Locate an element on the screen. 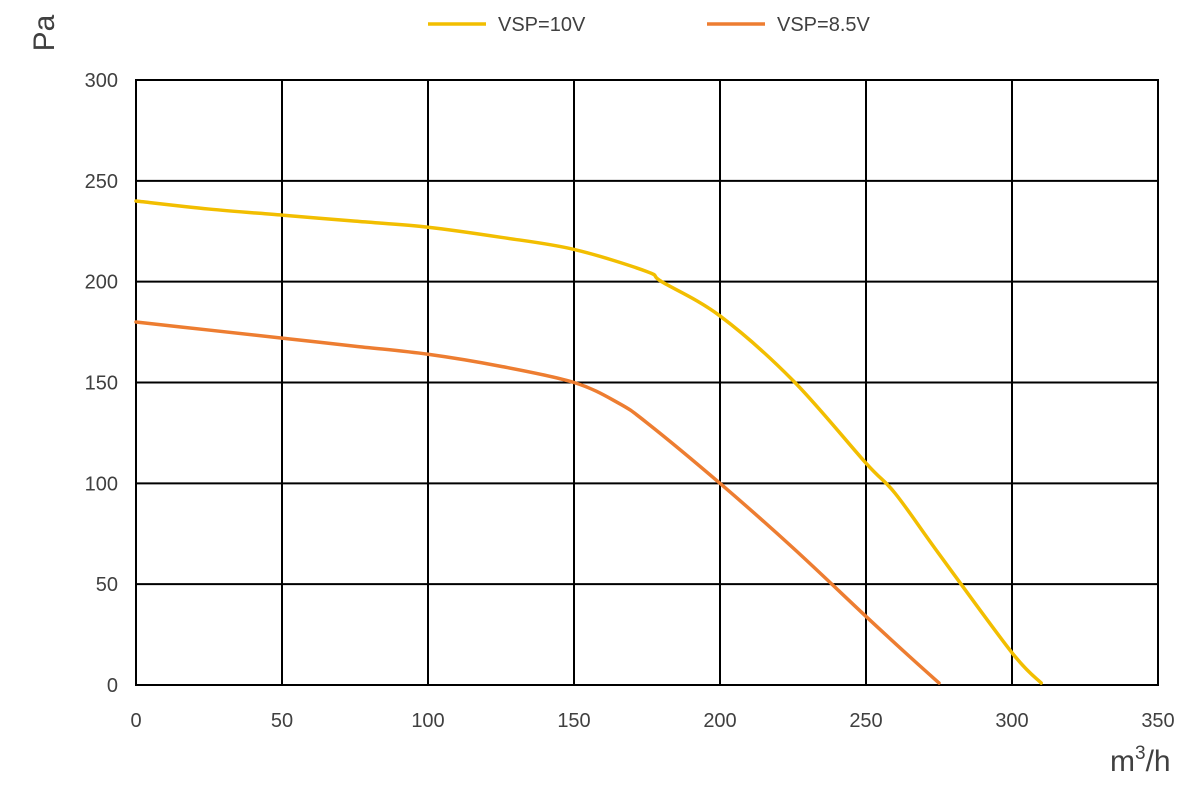  x-axis-title-superscript: 3 is located at coordinates (1140, 753).